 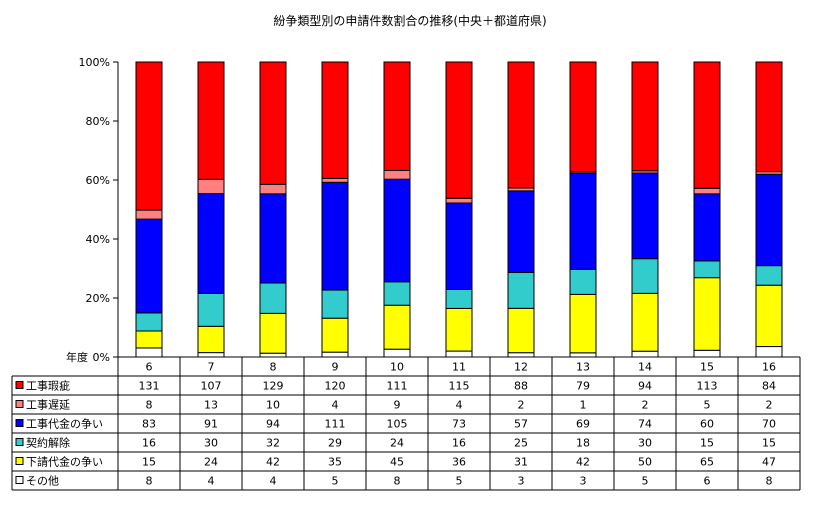 What do you see at coordinates (335, 424) in the screenshot?
I see `data-label: 111` at bounding box center [335, 424].